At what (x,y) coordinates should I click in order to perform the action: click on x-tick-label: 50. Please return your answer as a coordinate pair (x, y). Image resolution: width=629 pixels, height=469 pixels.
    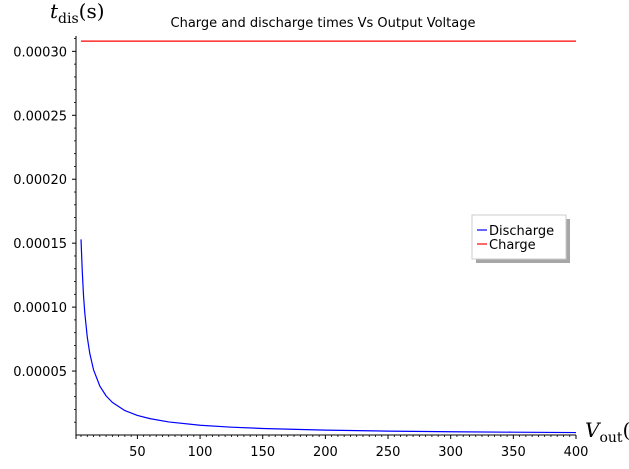
    Looking at the image, I should click on (137, 452).